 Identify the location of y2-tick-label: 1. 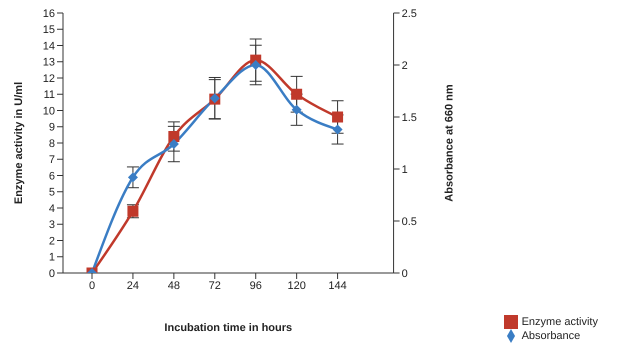
(405, 170).